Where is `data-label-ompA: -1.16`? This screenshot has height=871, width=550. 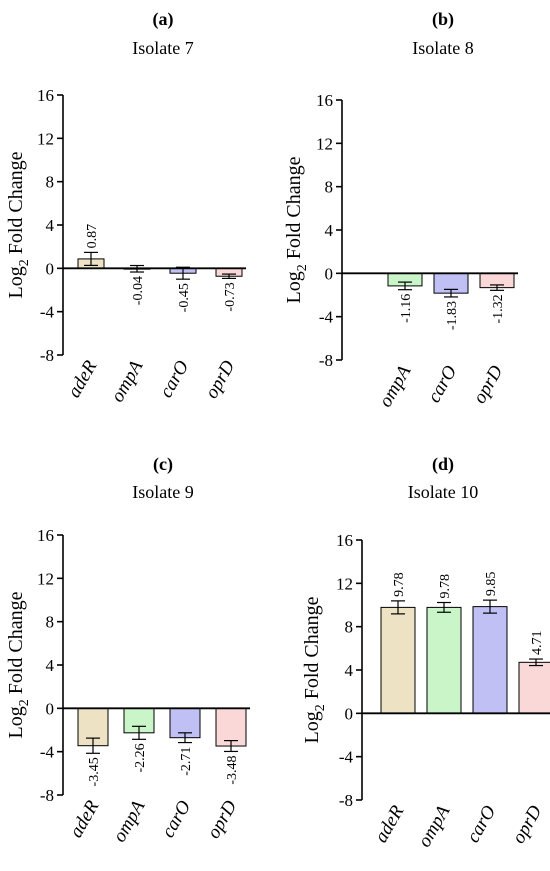 data-label-ompA: -1.16 is located at coordinates (406, 308).